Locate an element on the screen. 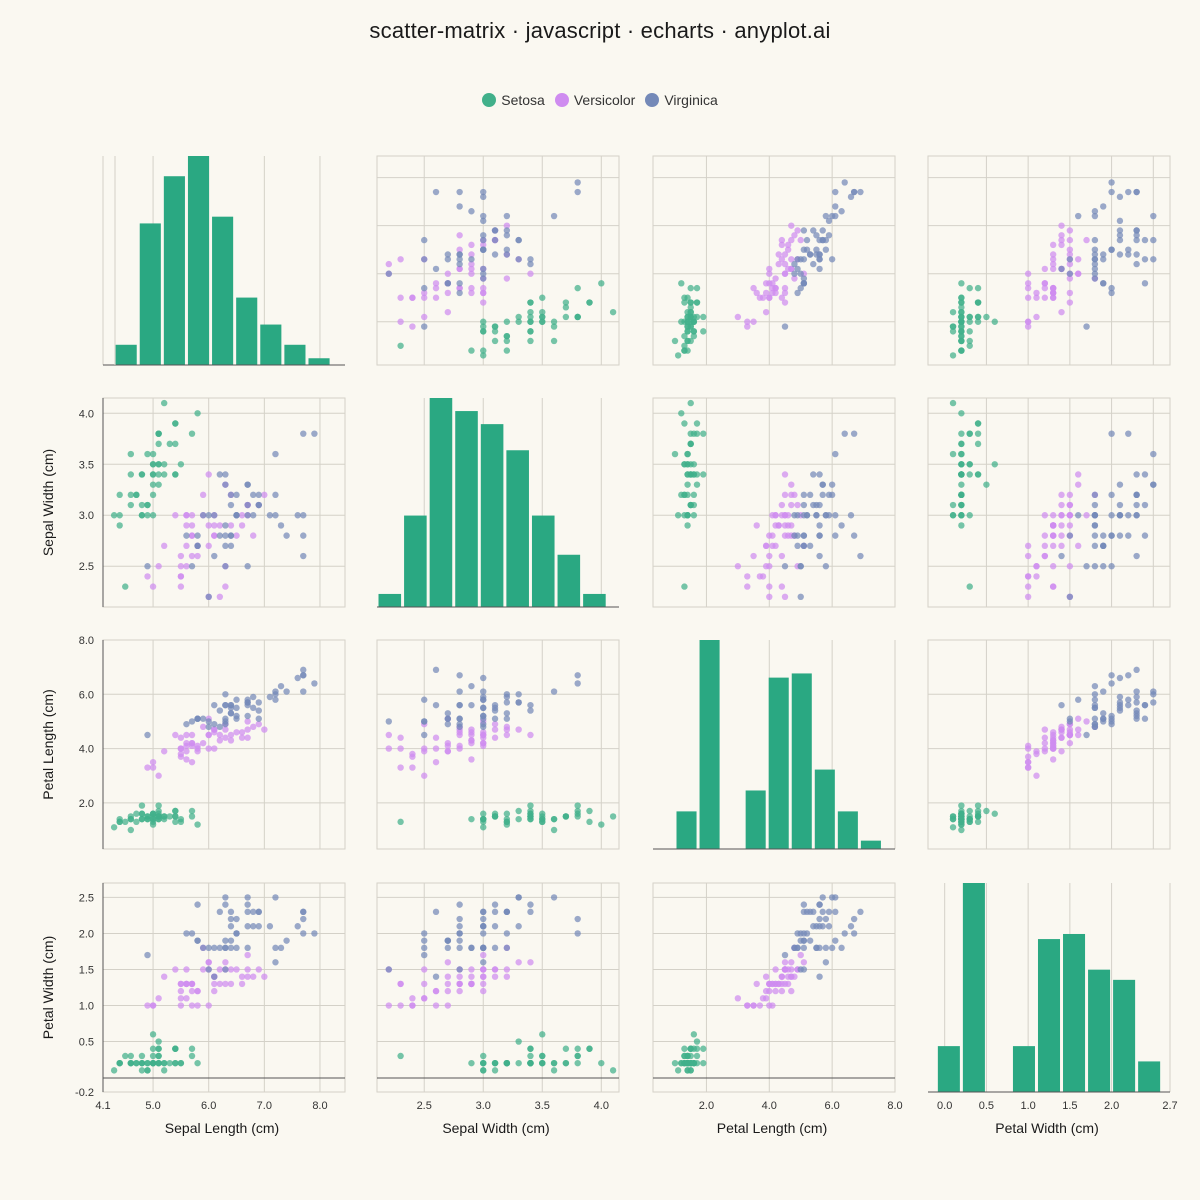 The height and width of the screenshot is (1200, 1200). legend-item-versicolor: Versicolor is located at coordinates (594, 100).